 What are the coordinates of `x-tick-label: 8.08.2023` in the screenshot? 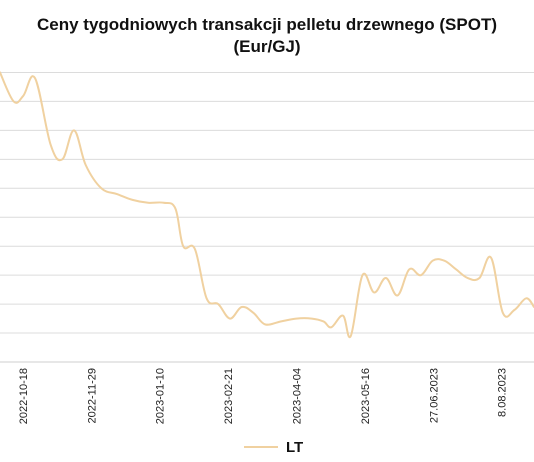 It's located at (503, 392).